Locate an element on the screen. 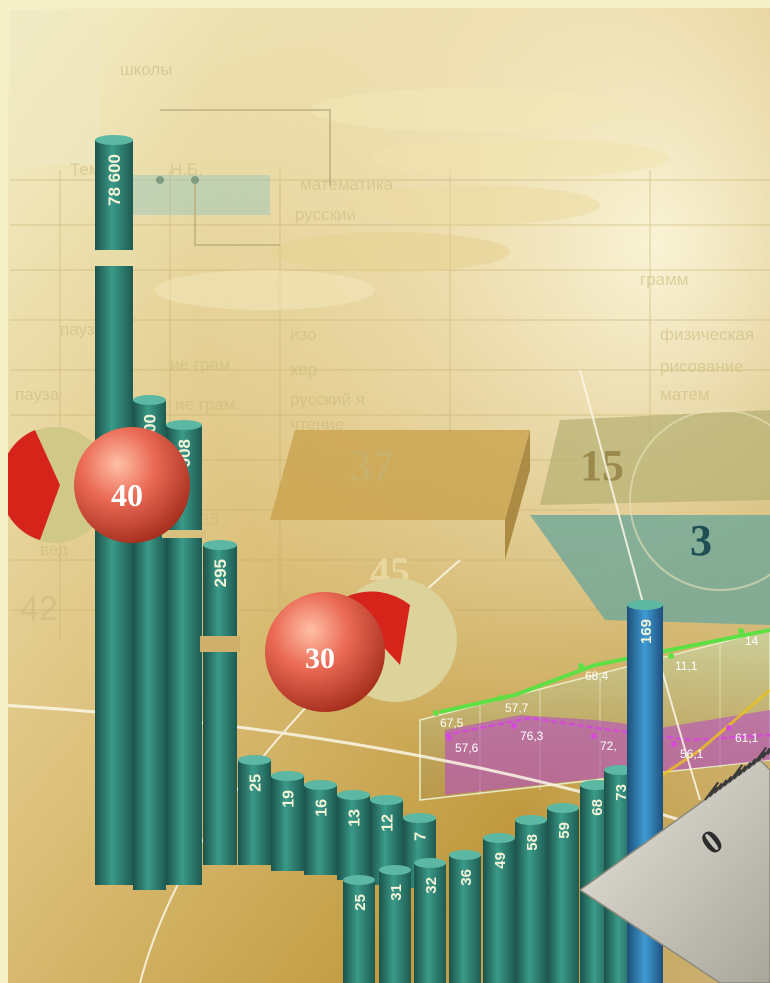  frame-left is located at coordinates (4, 491).